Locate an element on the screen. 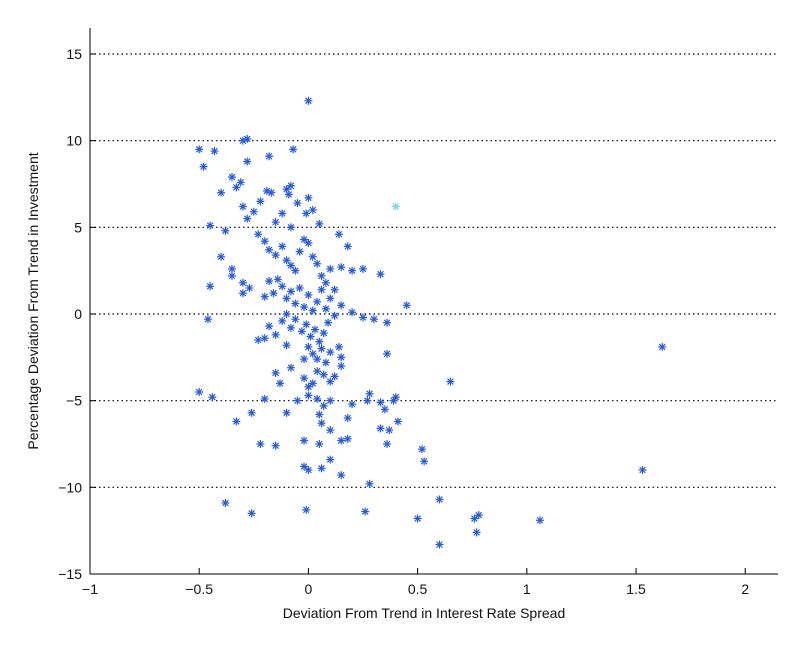 This screenshot has height=656, width=804. x-tick-label: 1.5 is located at coordinates (636, 589).